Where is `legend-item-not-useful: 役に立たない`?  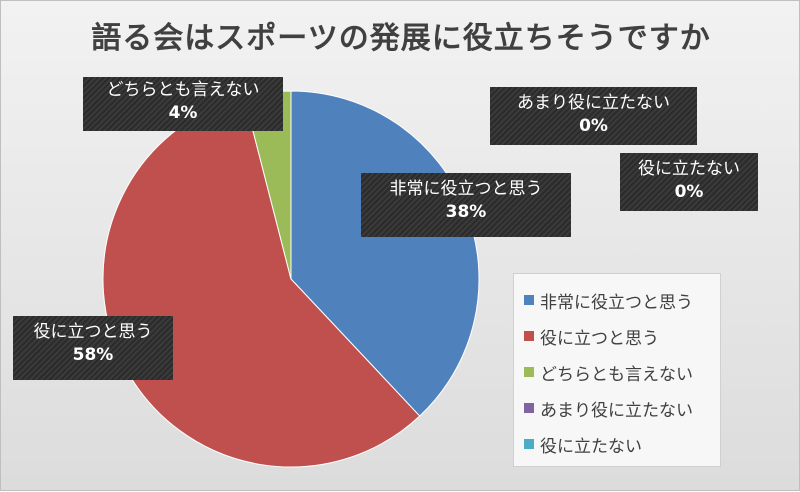 legend-item-not-useful: 役に立たない is located at coordinates (622, 444).